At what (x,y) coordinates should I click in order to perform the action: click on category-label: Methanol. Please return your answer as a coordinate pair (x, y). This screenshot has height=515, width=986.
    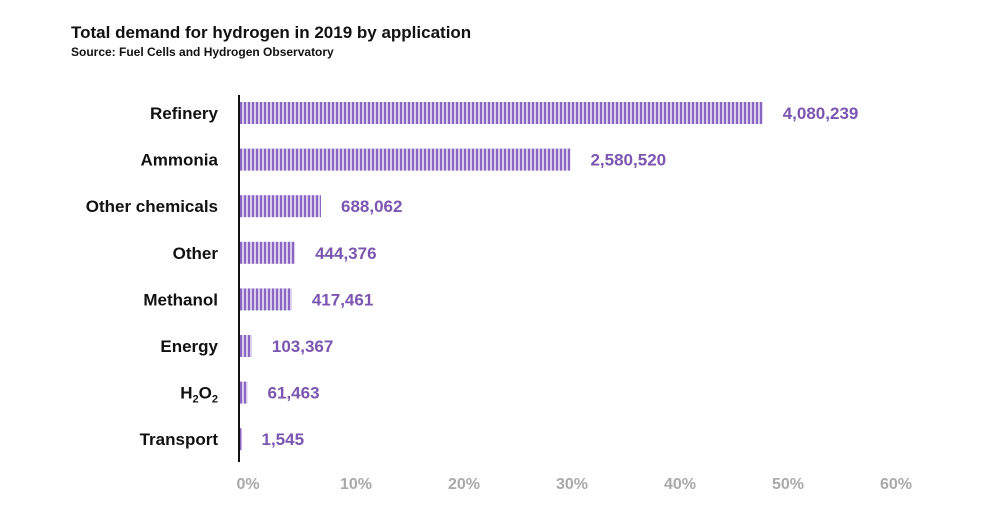
    Looking at the image, I should click on (180, 299).